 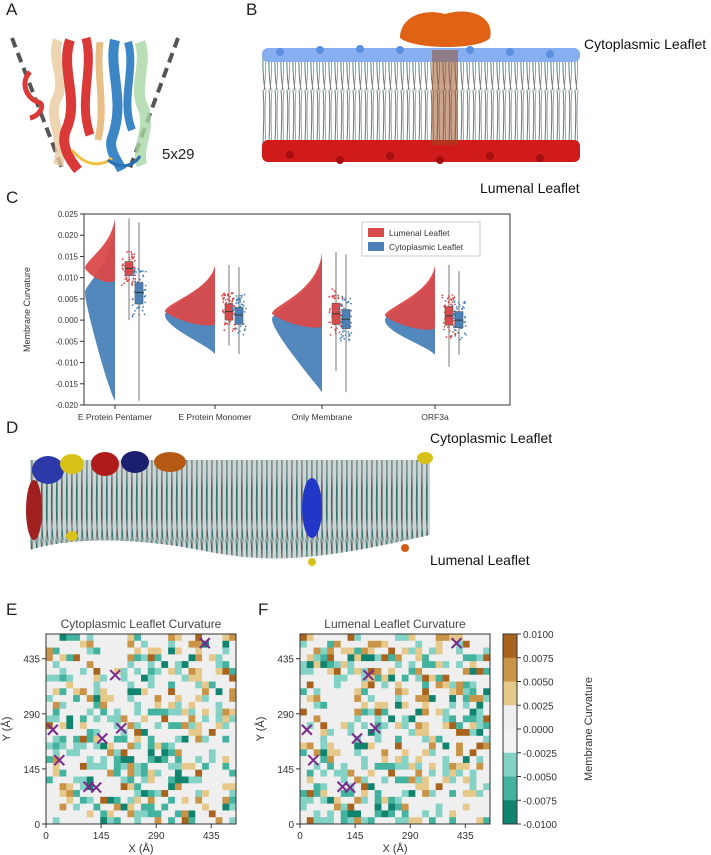 I want to click on colorbar-tick-label: 0.0000, so click(x=538, y=730).